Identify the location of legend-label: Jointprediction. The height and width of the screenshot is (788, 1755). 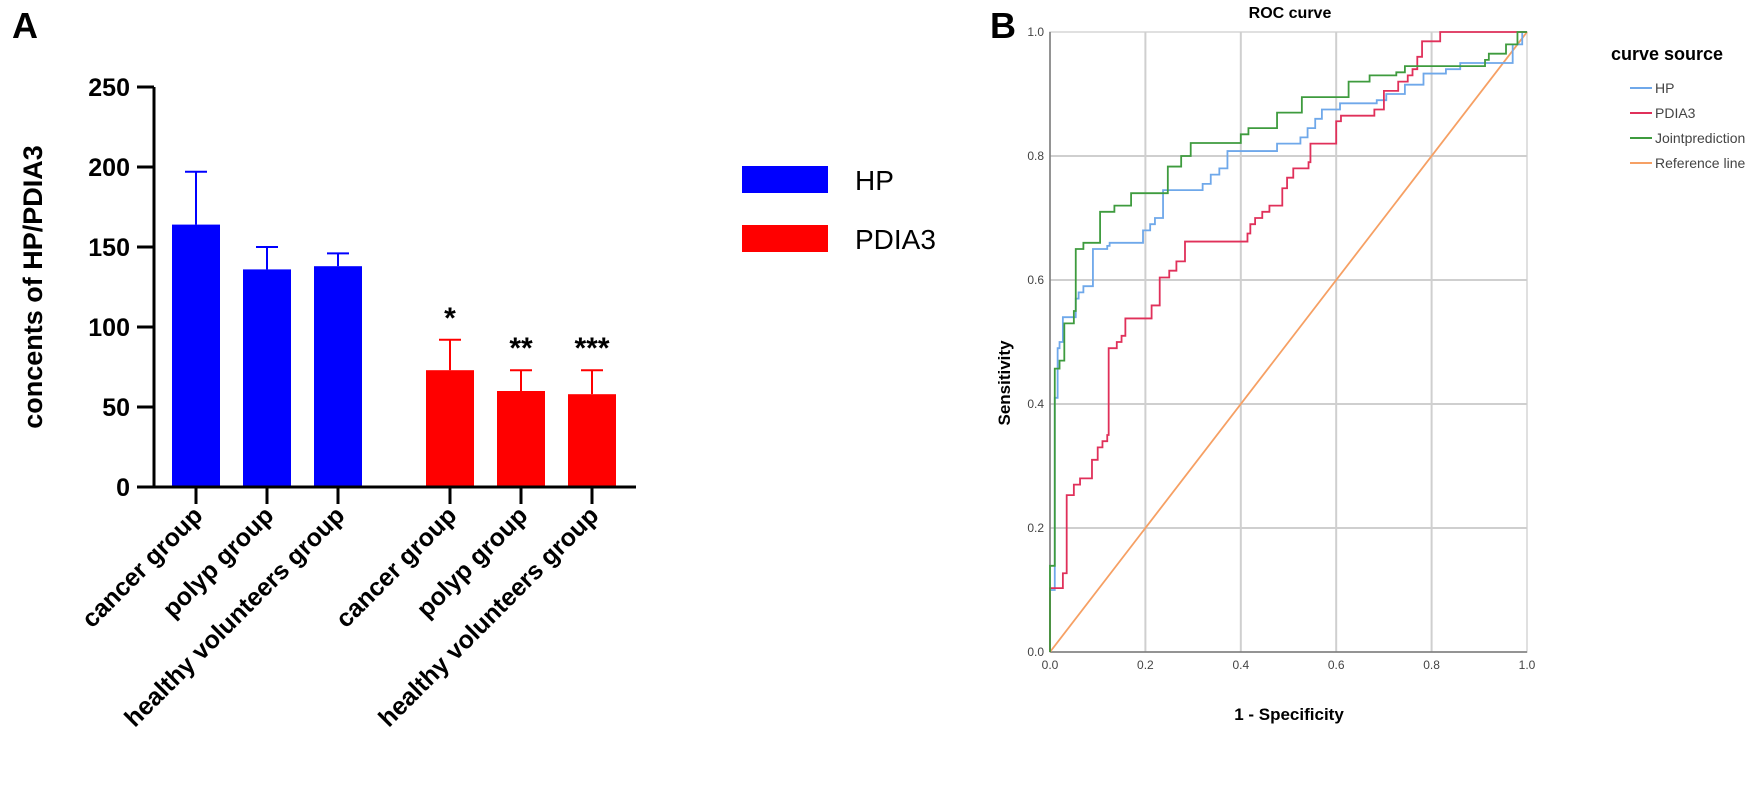
(1700, 138).